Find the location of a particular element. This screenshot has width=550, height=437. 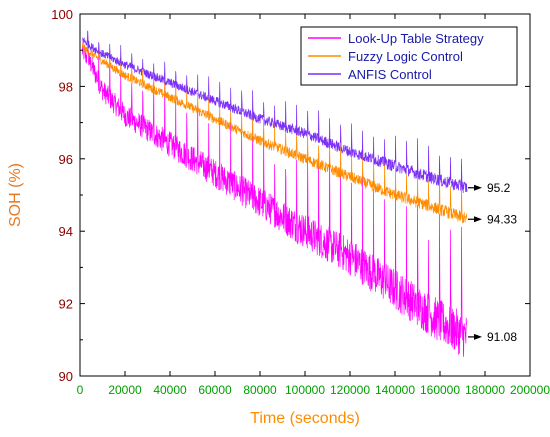

x-axis-title: Time (seconds) is located at coordinates (305, 418).